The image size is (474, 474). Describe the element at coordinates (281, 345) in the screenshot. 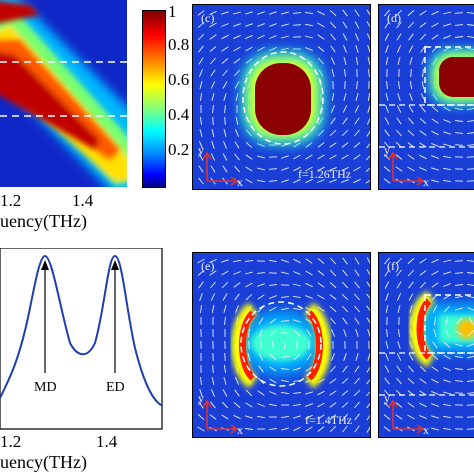

I see `panel-e-field` at that location.